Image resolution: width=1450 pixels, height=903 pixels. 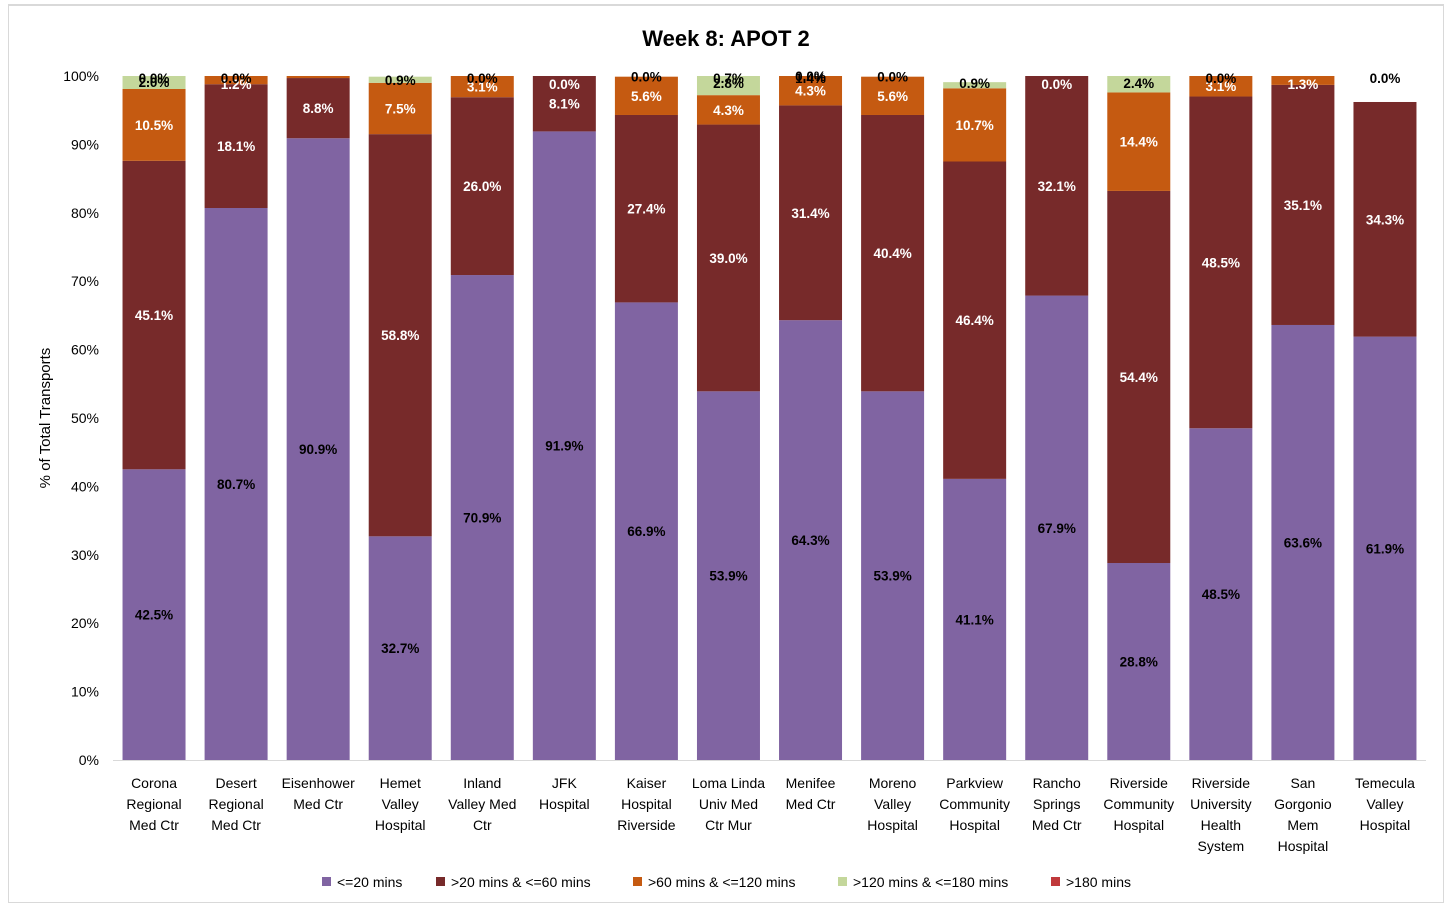 I want to click on data-label: 64.3%, so click(x=810, y=540).